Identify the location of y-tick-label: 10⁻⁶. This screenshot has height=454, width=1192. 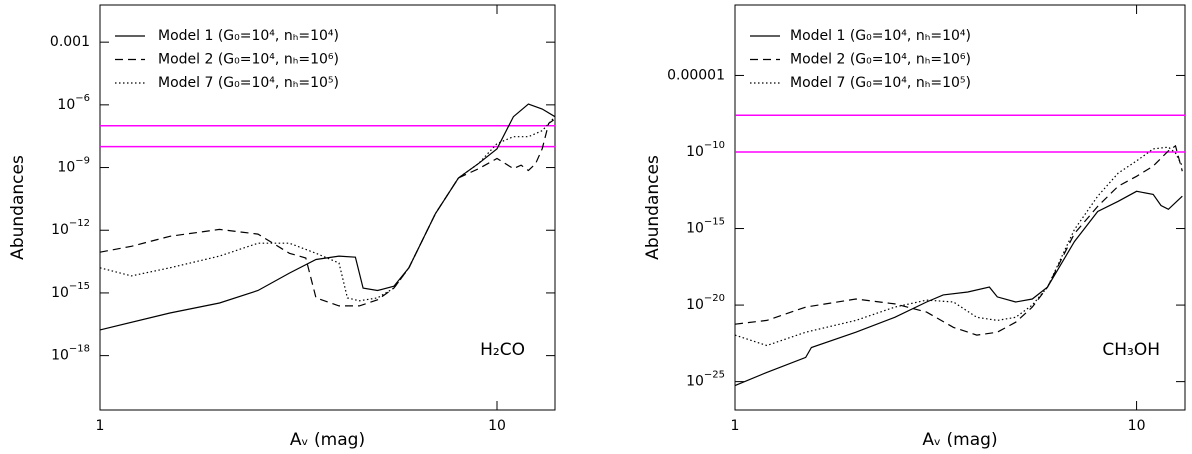
(73, 103).